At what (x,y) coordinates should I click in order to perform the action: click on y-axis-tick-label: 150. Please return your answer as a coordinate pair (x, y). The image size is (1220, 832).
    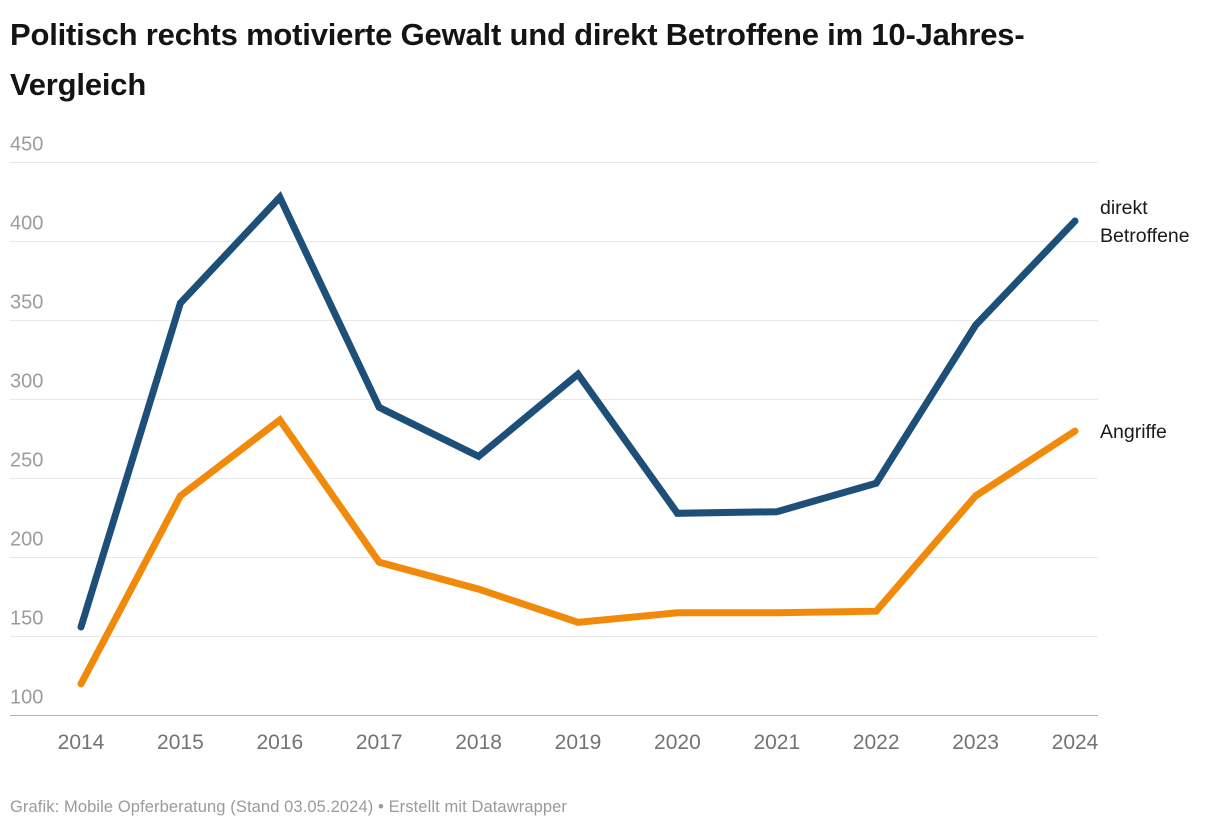
    Looking at the image, I should click on (26, 619).